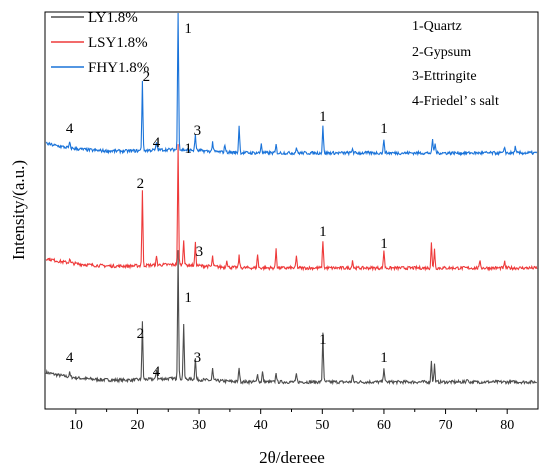 This screenshot has width=550, height=475. I want to click on x-axis-label: 2θ/dereee, so click(292, 457).